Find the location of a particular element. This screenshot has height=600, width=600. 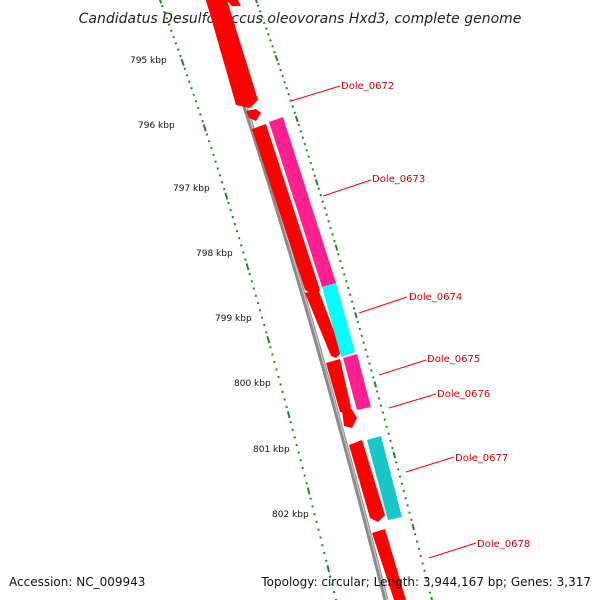

gene-label-dole-0674: Dole_0674 is located at coordinates (435, 297).